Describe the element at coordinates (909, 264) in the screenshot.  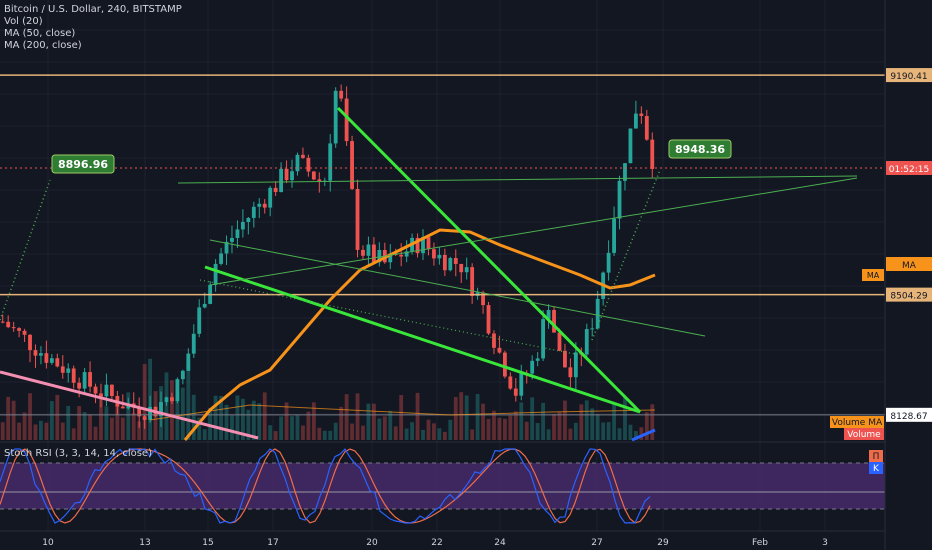
I see `price-axis-label-bg` at that location.